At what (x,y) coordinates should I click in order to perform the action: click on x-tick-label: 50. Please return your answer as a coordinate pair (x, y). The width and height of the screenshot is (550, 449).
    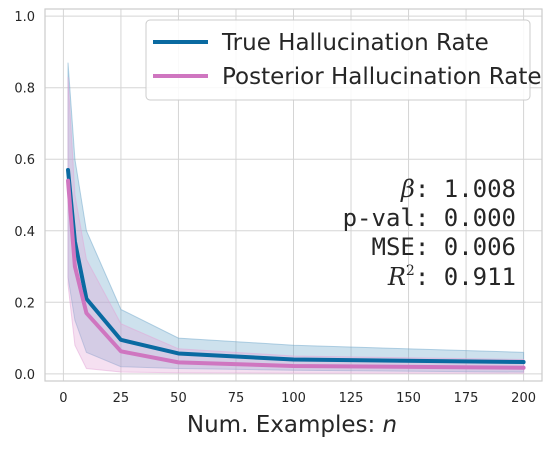
    Looking at the image, I should click on (178, 398).